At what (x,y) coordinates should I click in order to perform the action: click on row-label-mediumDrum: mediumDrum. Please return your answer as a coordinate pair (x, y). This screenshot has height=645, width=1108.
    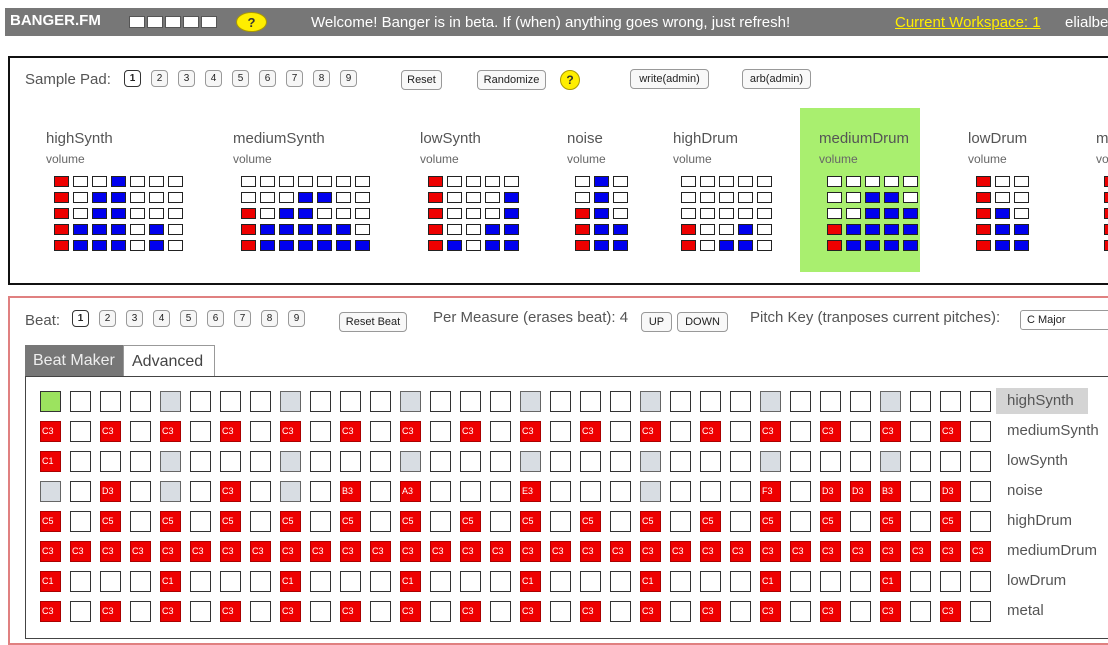
    Looking at the image, I should click on (1052, 550).